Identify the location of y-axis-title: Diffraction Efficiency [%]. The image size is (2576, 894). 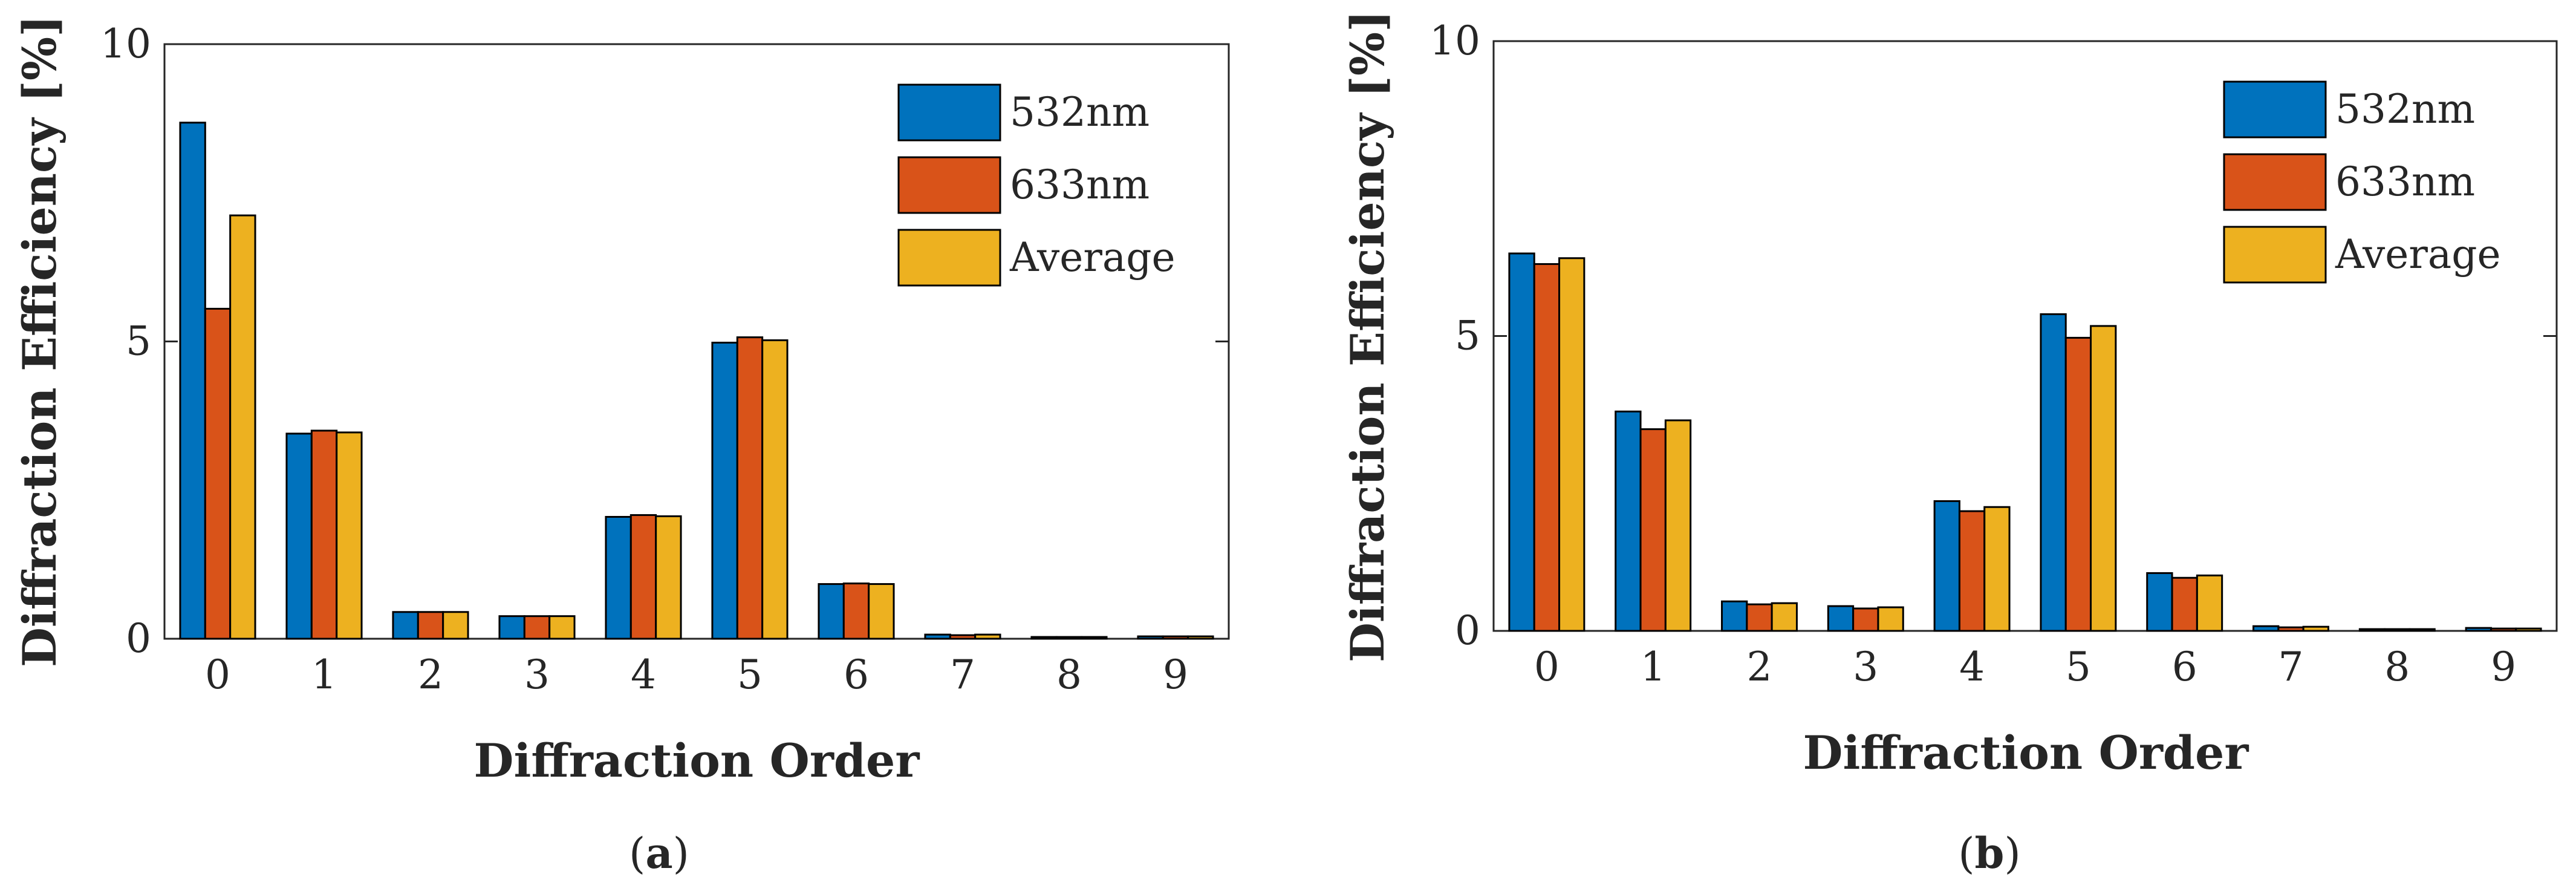
(1368, 336).